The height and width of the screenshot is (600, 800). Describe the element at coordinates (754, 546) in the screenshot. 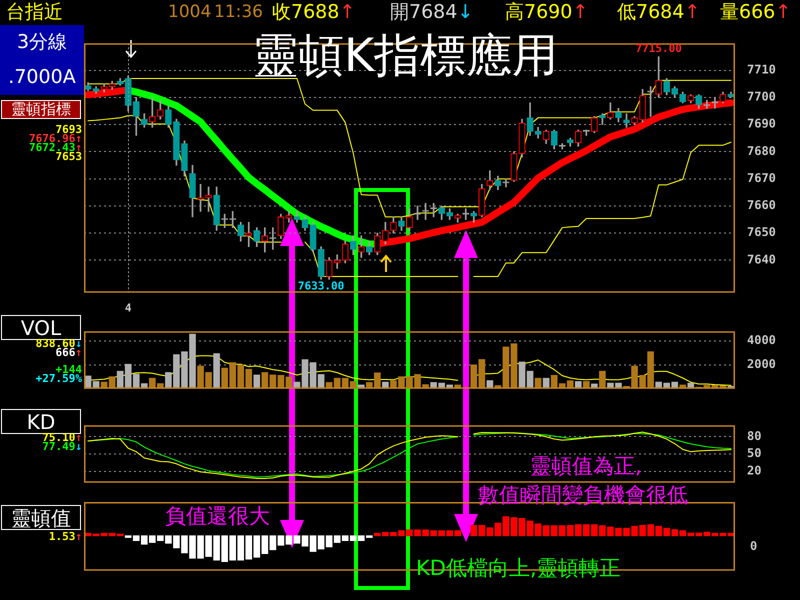

I see `text: 0` at that location.